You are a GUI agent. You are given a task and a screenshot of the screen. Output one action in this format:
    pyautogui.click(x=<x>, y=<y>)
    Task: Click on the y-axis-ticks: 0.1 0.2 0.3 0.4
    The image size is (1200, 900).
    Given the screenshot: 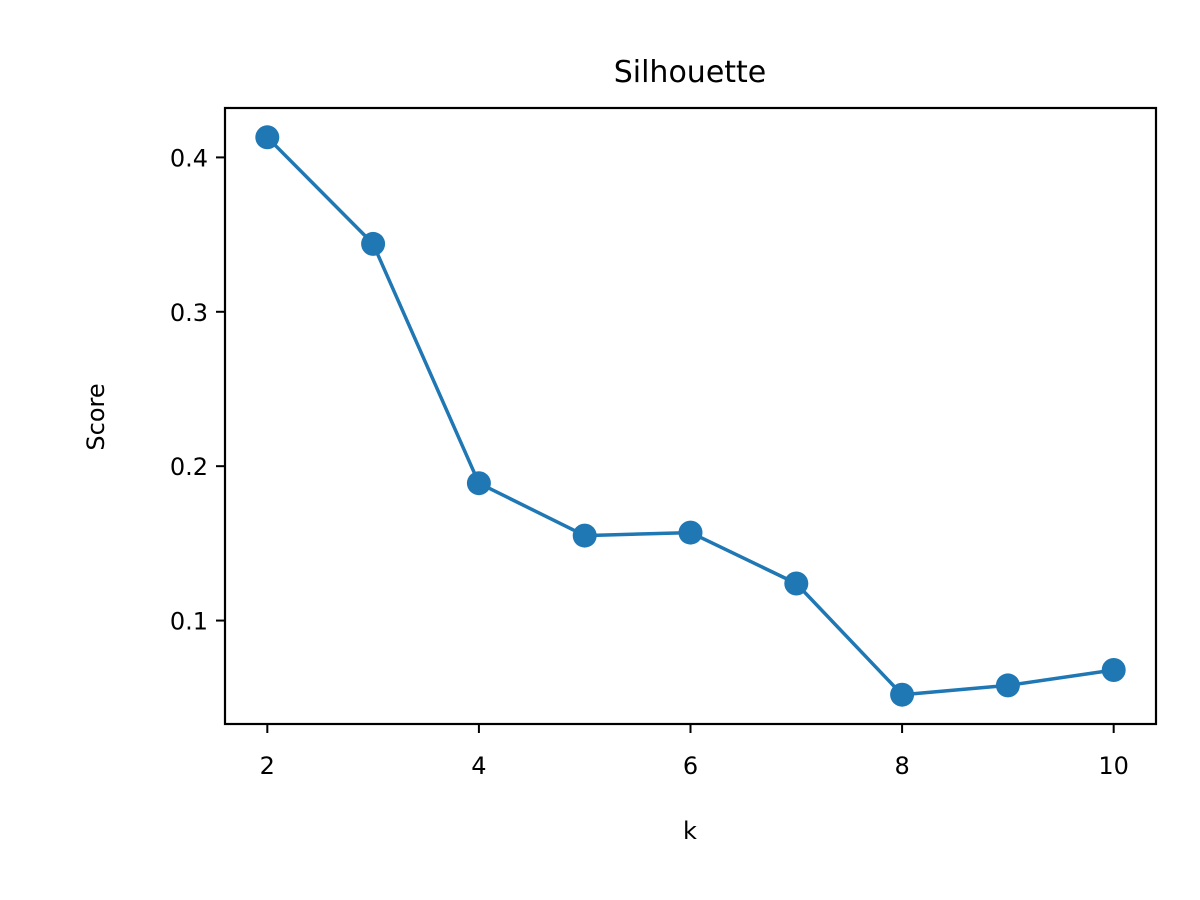 What is the action you would take?
    pyautogui.click(x=197, y=390)
    